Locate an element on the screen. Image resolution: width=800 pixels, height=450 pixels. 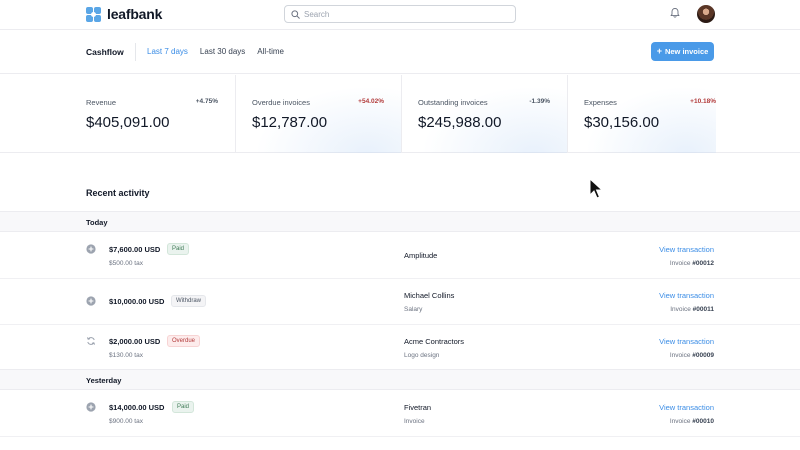
tab-all-time: All-time is located at coordinates (270, 51).